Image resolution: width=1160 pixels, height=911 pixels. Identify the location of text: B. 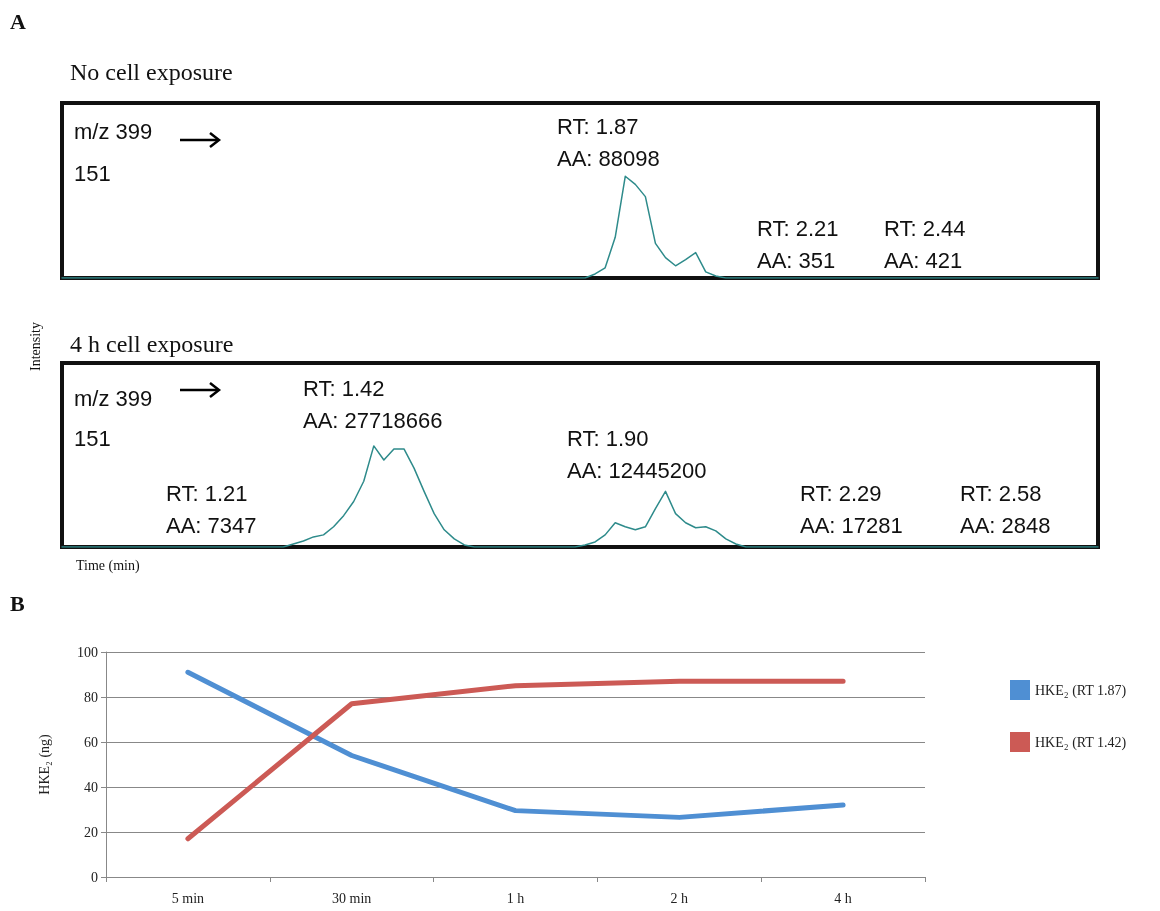
(17, 603).